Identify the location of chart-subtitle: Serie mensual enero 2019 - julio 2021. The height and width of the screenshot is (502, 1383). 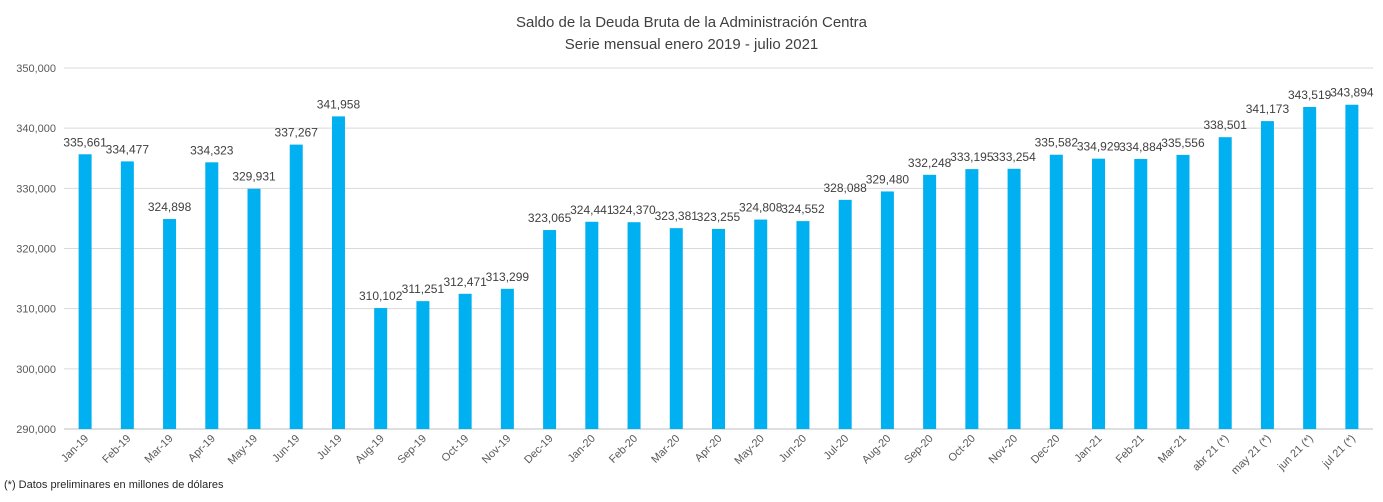
(691, 44).